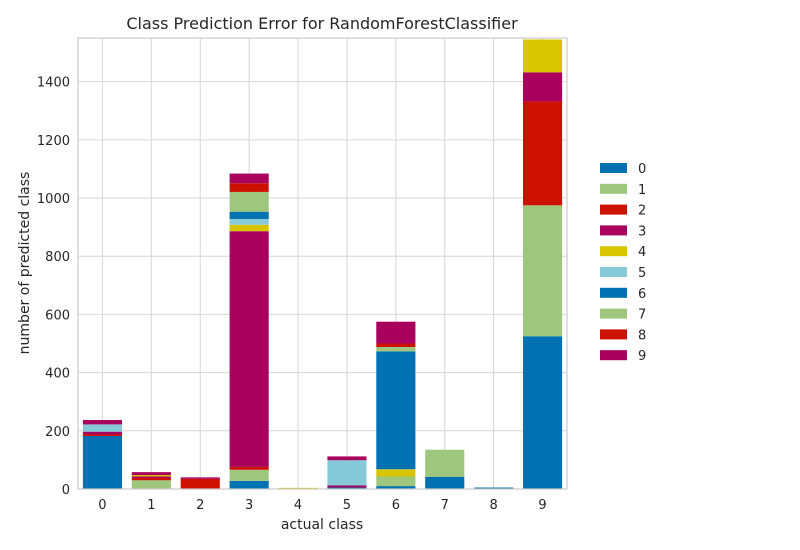 The width and height of the screenshot is (800, 550). What do you see at coordinates (322, 525) in the screenshot?
I see `x-axis-label: actual class` at bounding box center [322, 525].